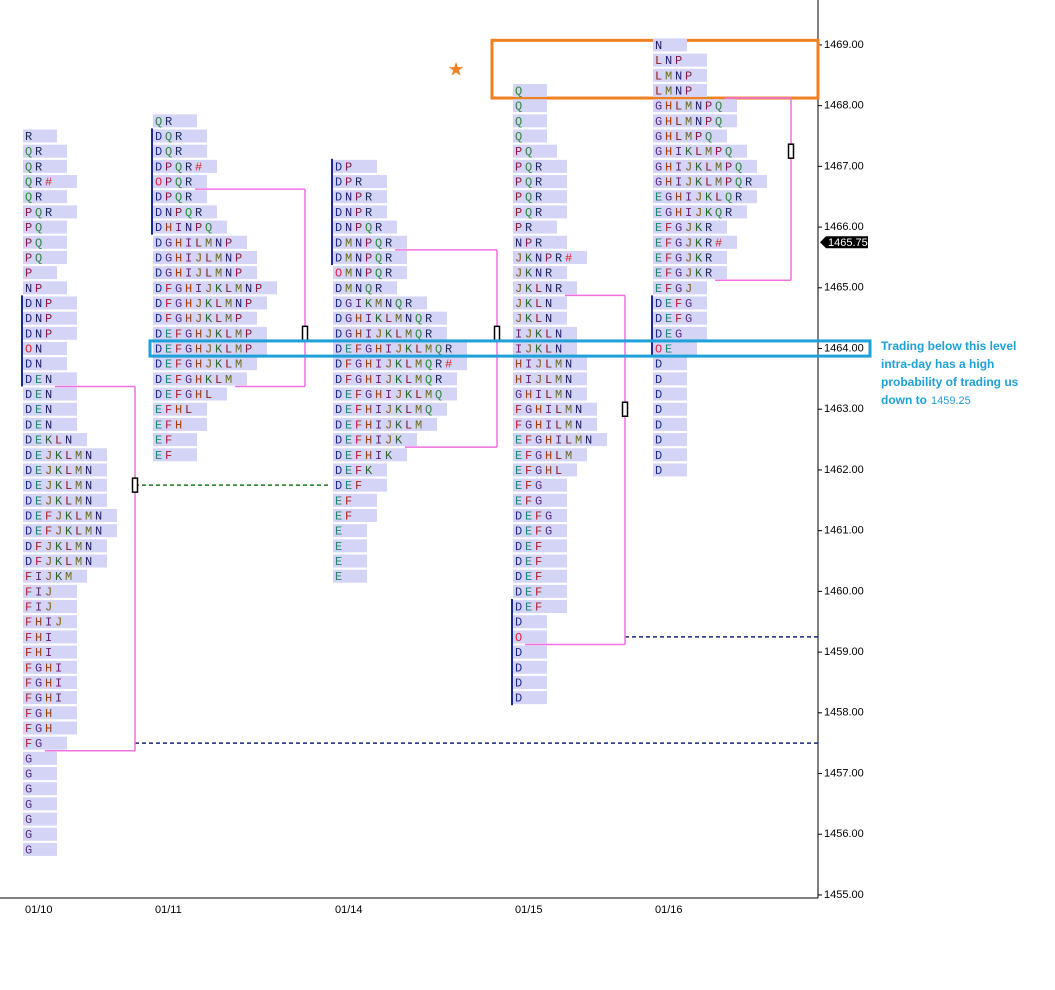  I want to click on tpo-row: D P Q R #, so click(178, 168).